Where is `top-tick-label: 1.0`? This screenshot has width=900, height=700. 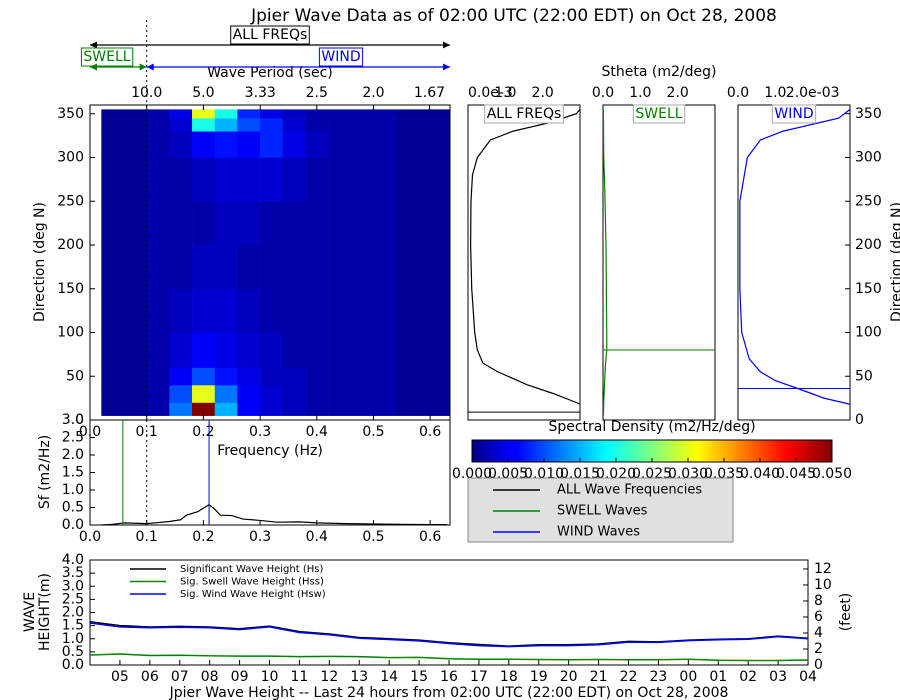 top-tick-label: 1.0 is located at coordinates (505, 93).